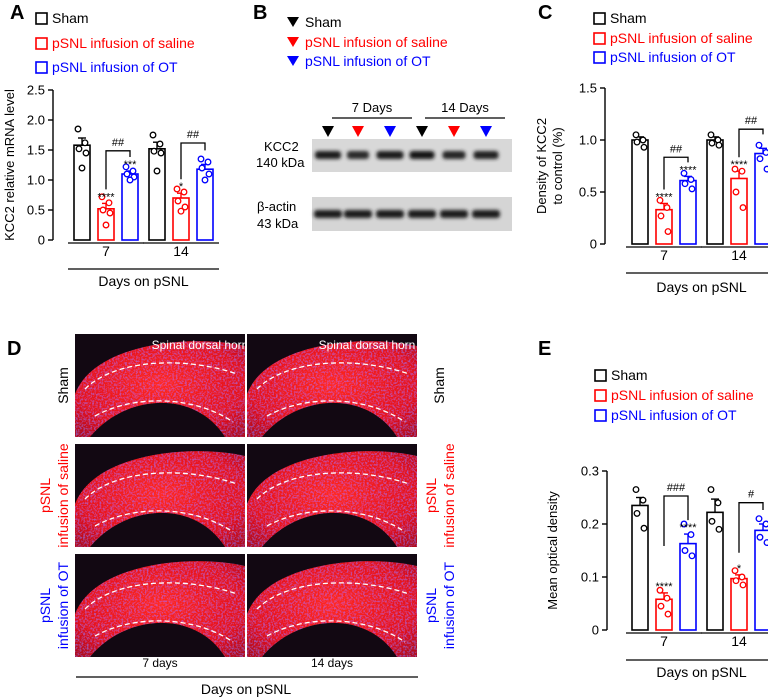 This screenshot has width=768, height=700. Describe the element at coordinates (676, 488) in the screenshot. I see `comparison-marks: ###` at that location.